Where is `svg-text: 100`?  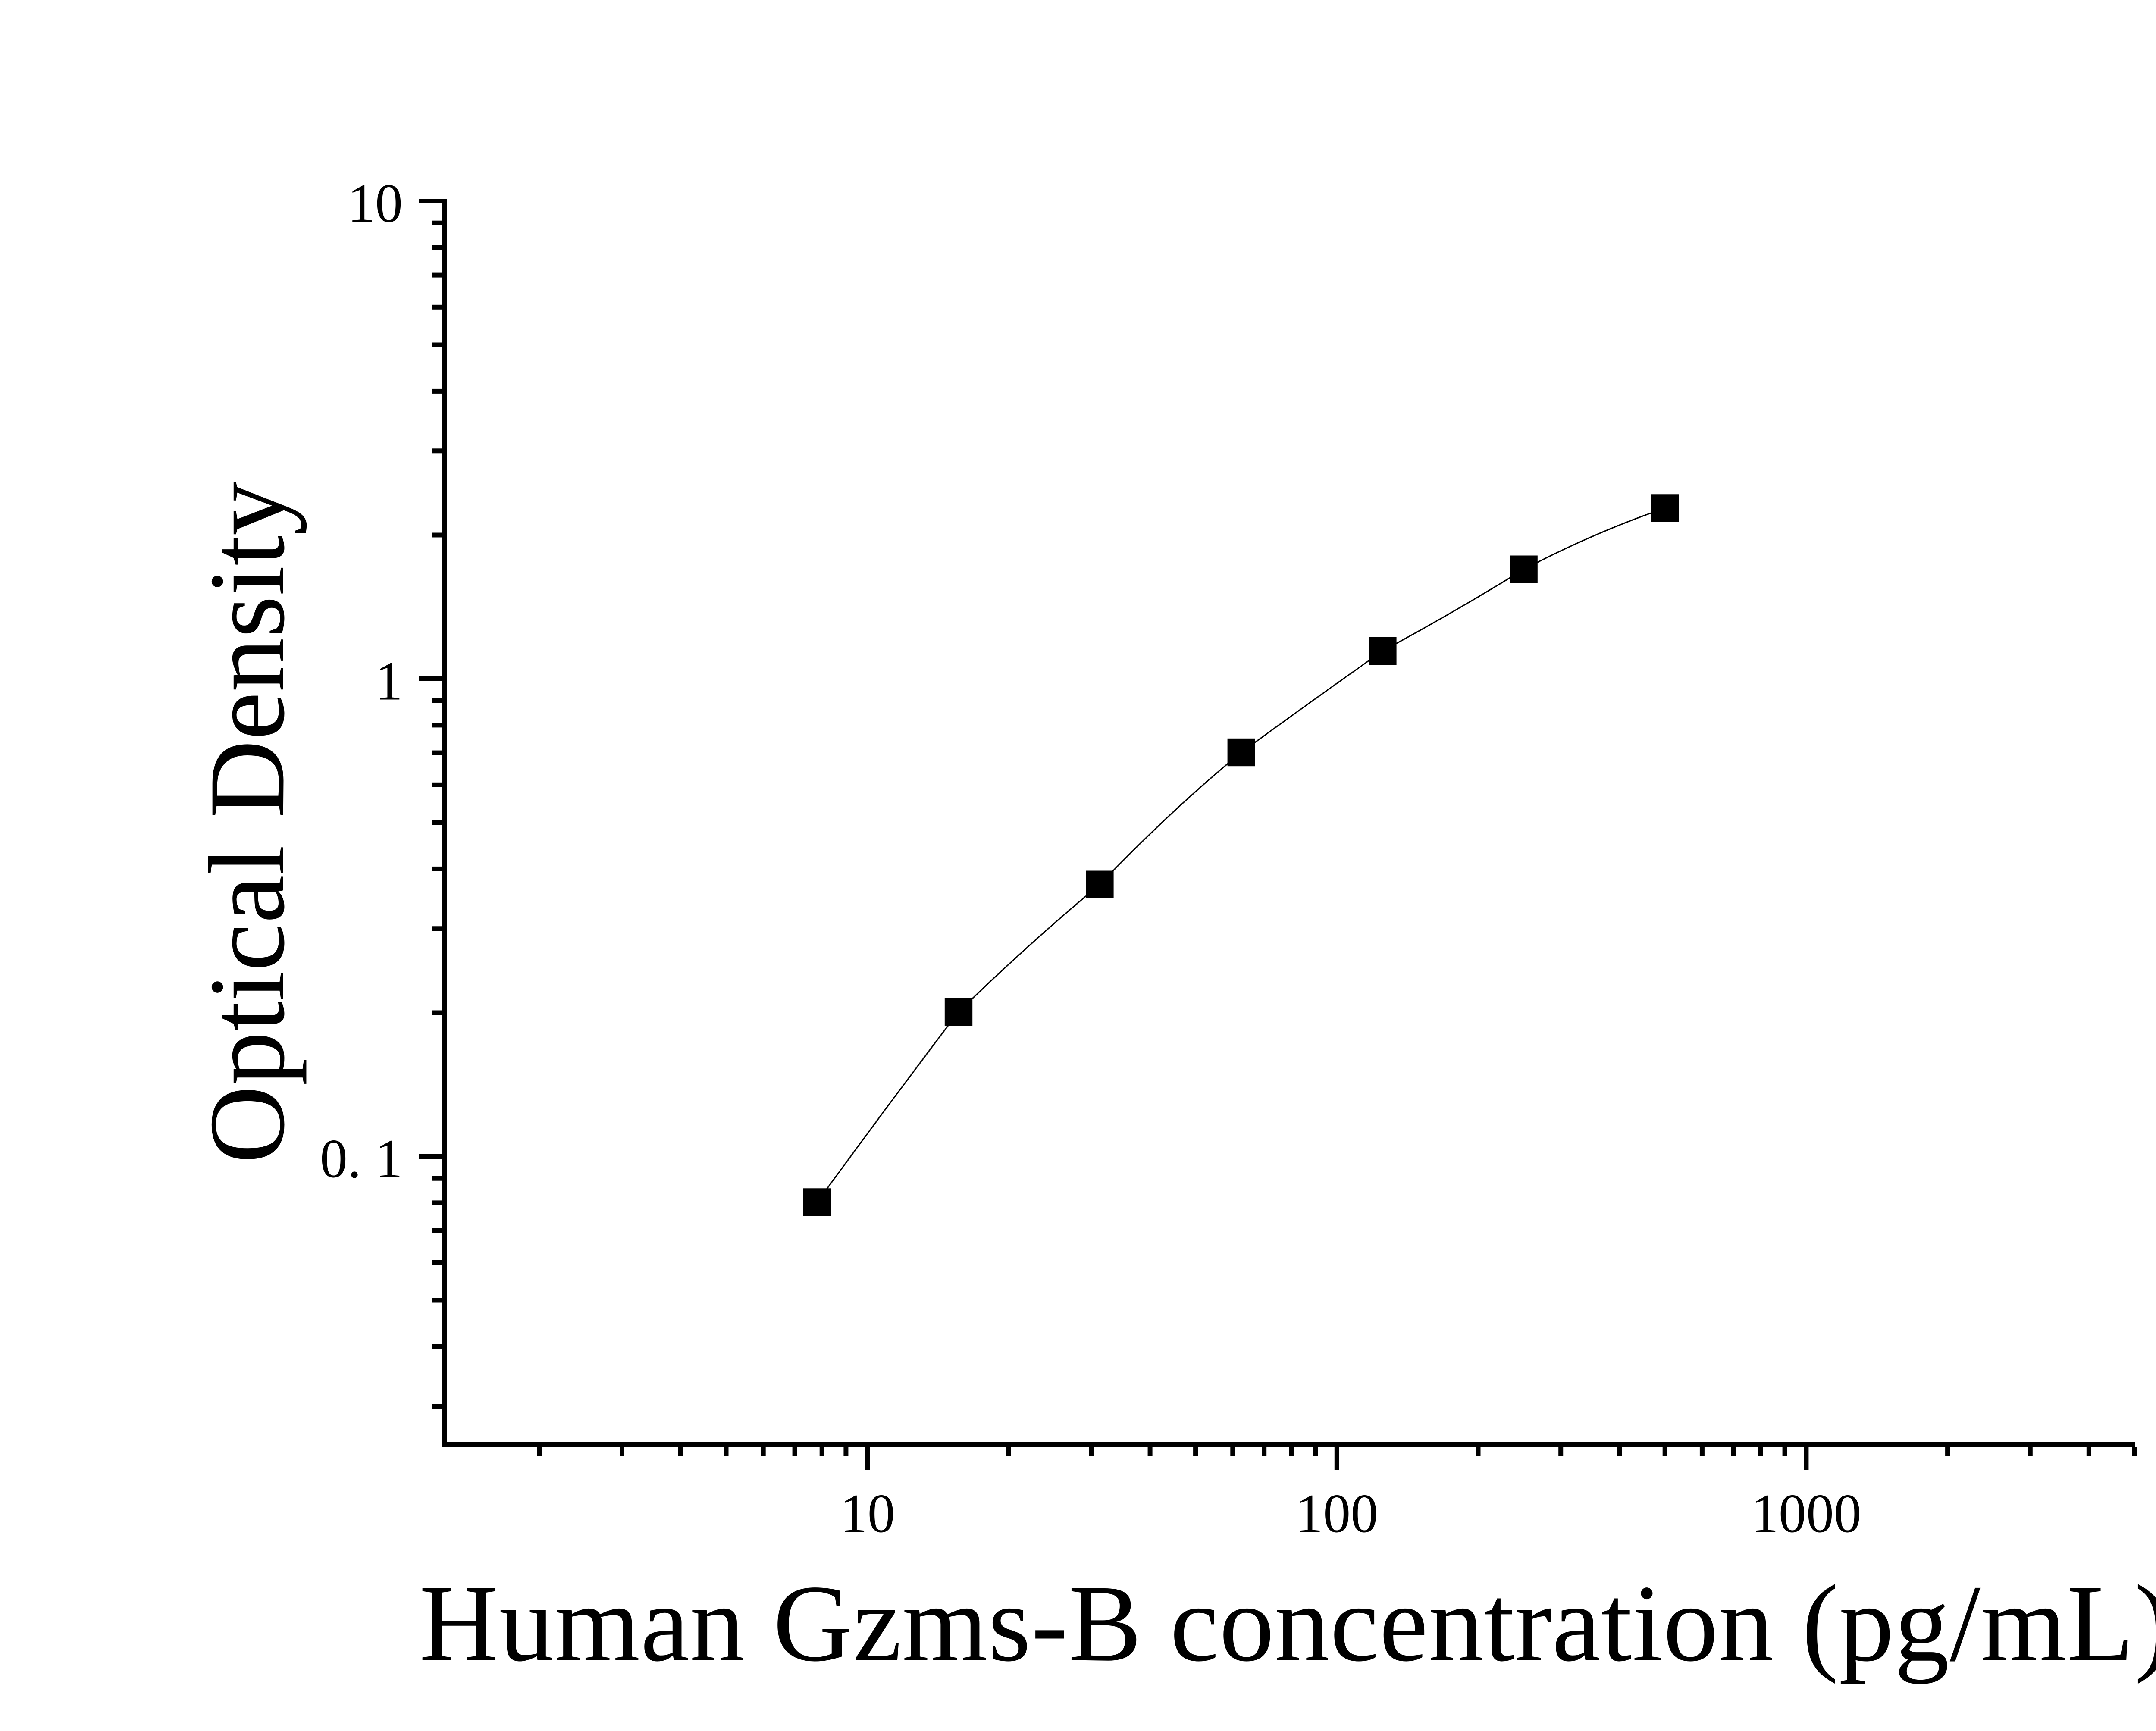
svg-text: 100 is located at coordinates (1336, 1513).